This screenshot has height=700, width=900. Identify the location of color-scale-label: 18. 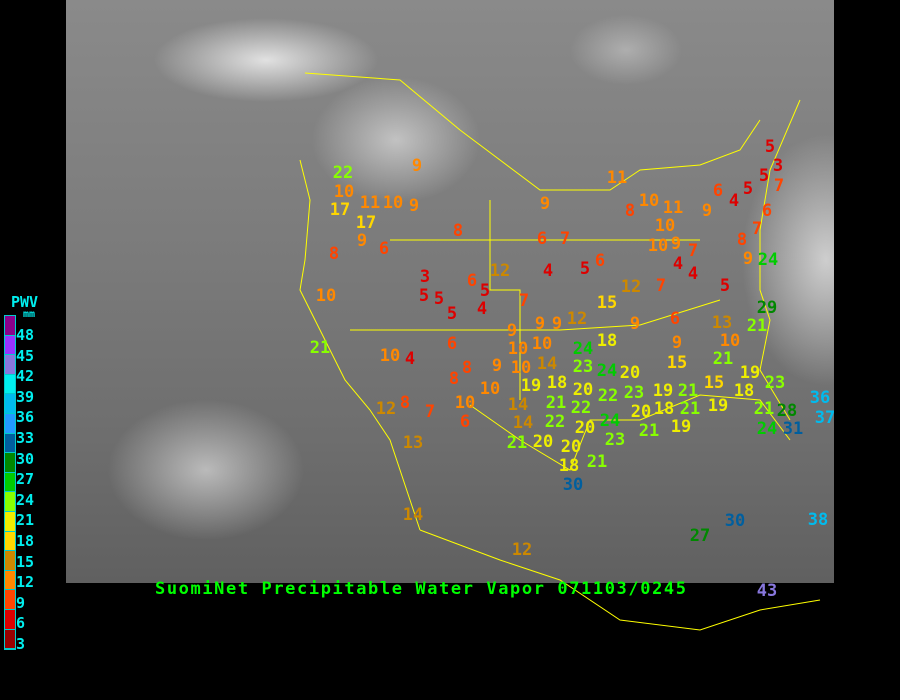
(25, 541).